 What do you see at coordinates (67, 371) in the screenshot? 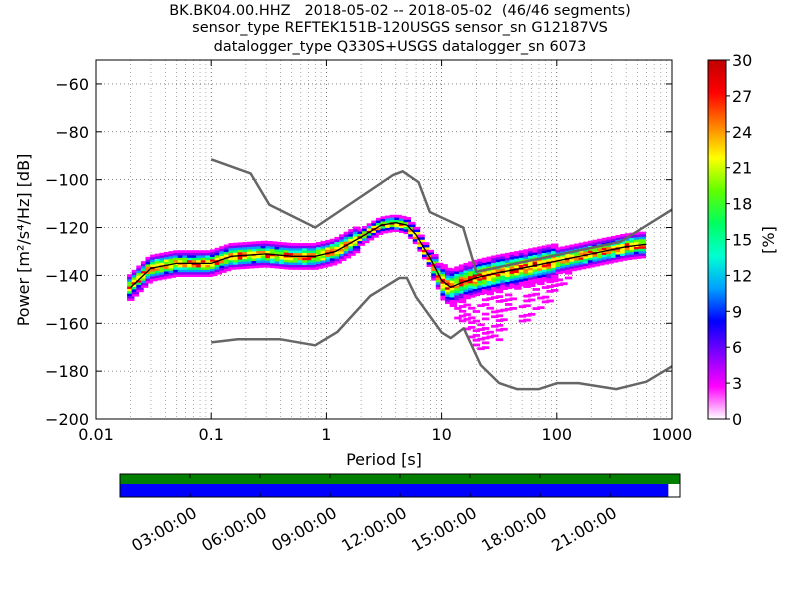
I see `y-tick-label: −180` at bounding box center [67, 371].